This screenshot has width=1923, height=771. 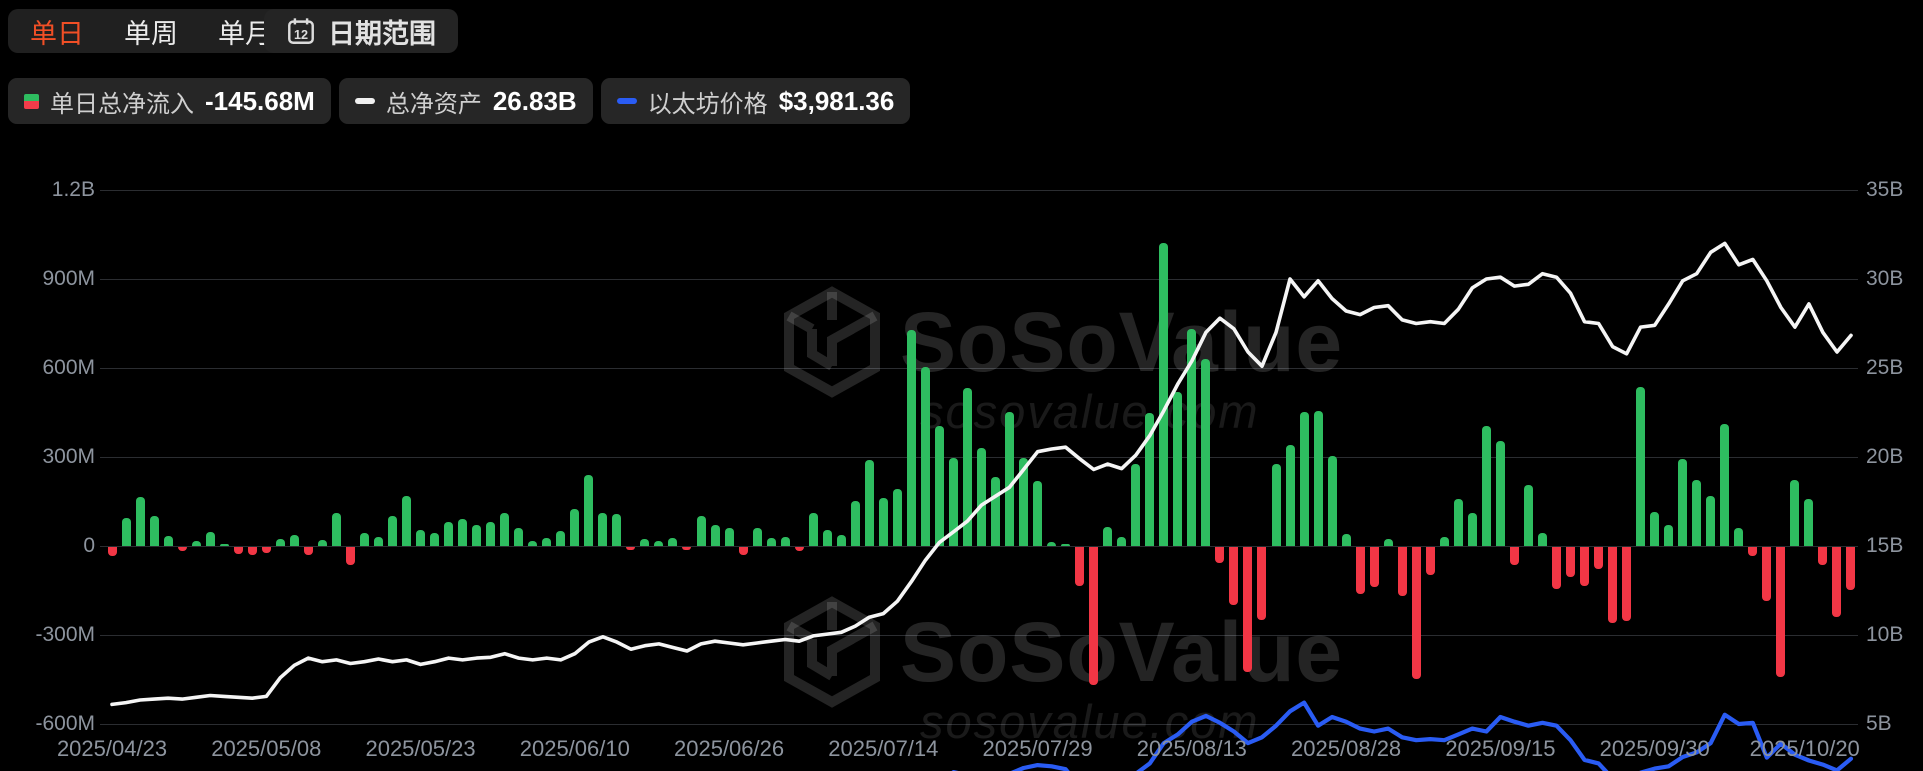 What do you see at coordinates (1500, 748) in the screenshot?
I see `x-axis-label: 2025/09/15` at bounding box center [1500, 748].